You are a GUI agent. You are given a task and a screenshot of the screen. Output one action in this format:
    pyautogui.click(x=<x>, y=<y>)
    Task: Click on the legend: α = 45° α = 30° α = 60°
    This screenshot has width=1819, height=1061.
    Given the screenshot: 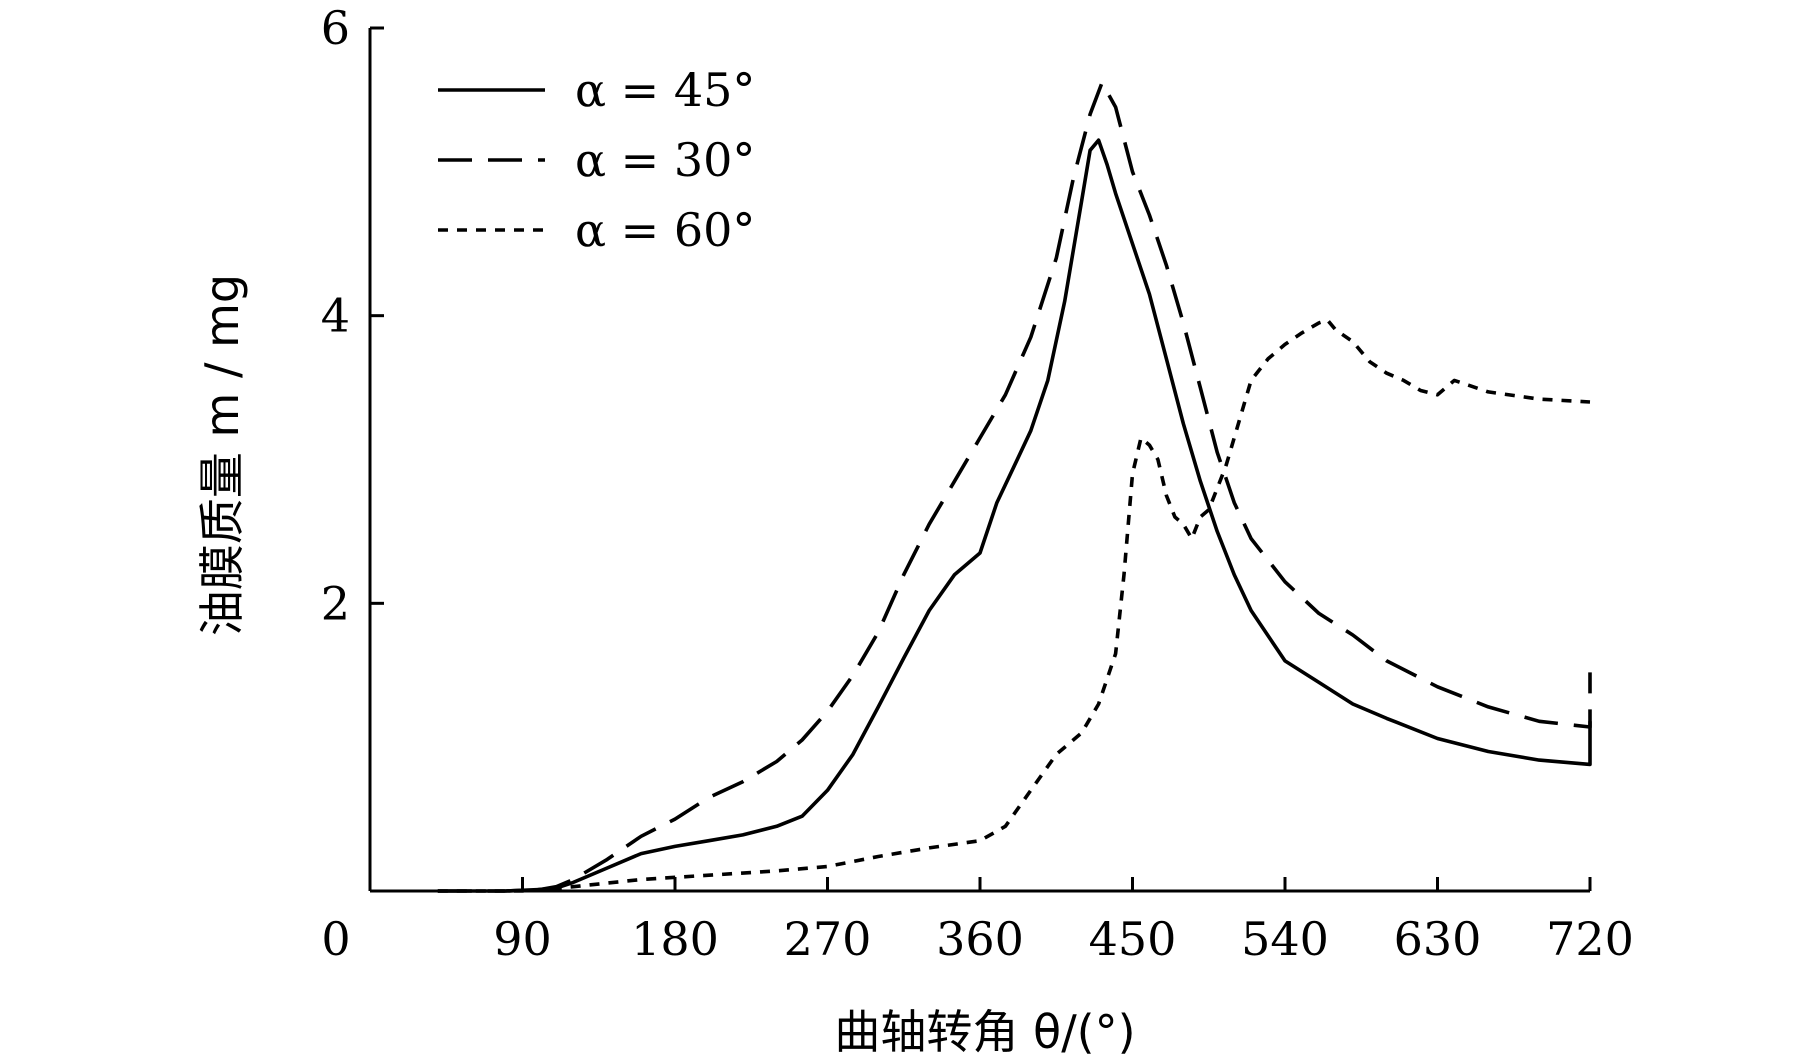 What is the action you would take?
    pyautogui.click(x=596, y=160)
    